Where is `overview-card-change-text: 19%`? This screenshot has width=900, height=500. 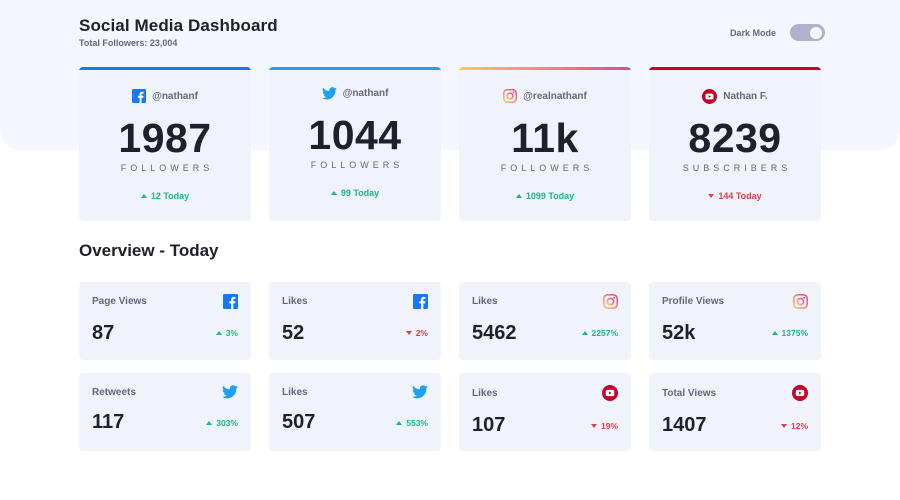
overview-card-change-text: 19% is located at coordinates (609, 426).